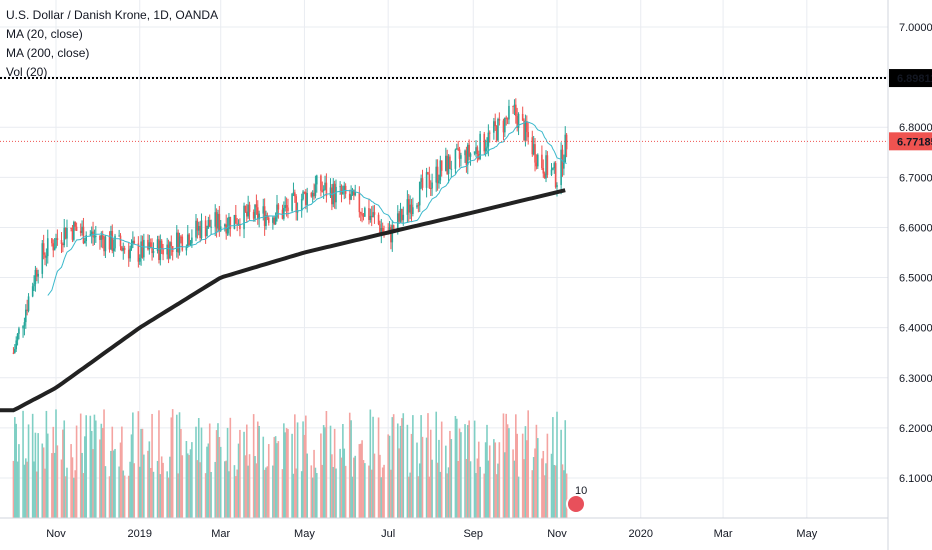 Image resolution: width=932 pixels, height=550 pixels. What do you see at coordinates (112, 15) in the screenshot?
I see `symbol-title: U.S. Dollar / Danish Krone, 1D, OANDA` at bounding box center [112, 15].